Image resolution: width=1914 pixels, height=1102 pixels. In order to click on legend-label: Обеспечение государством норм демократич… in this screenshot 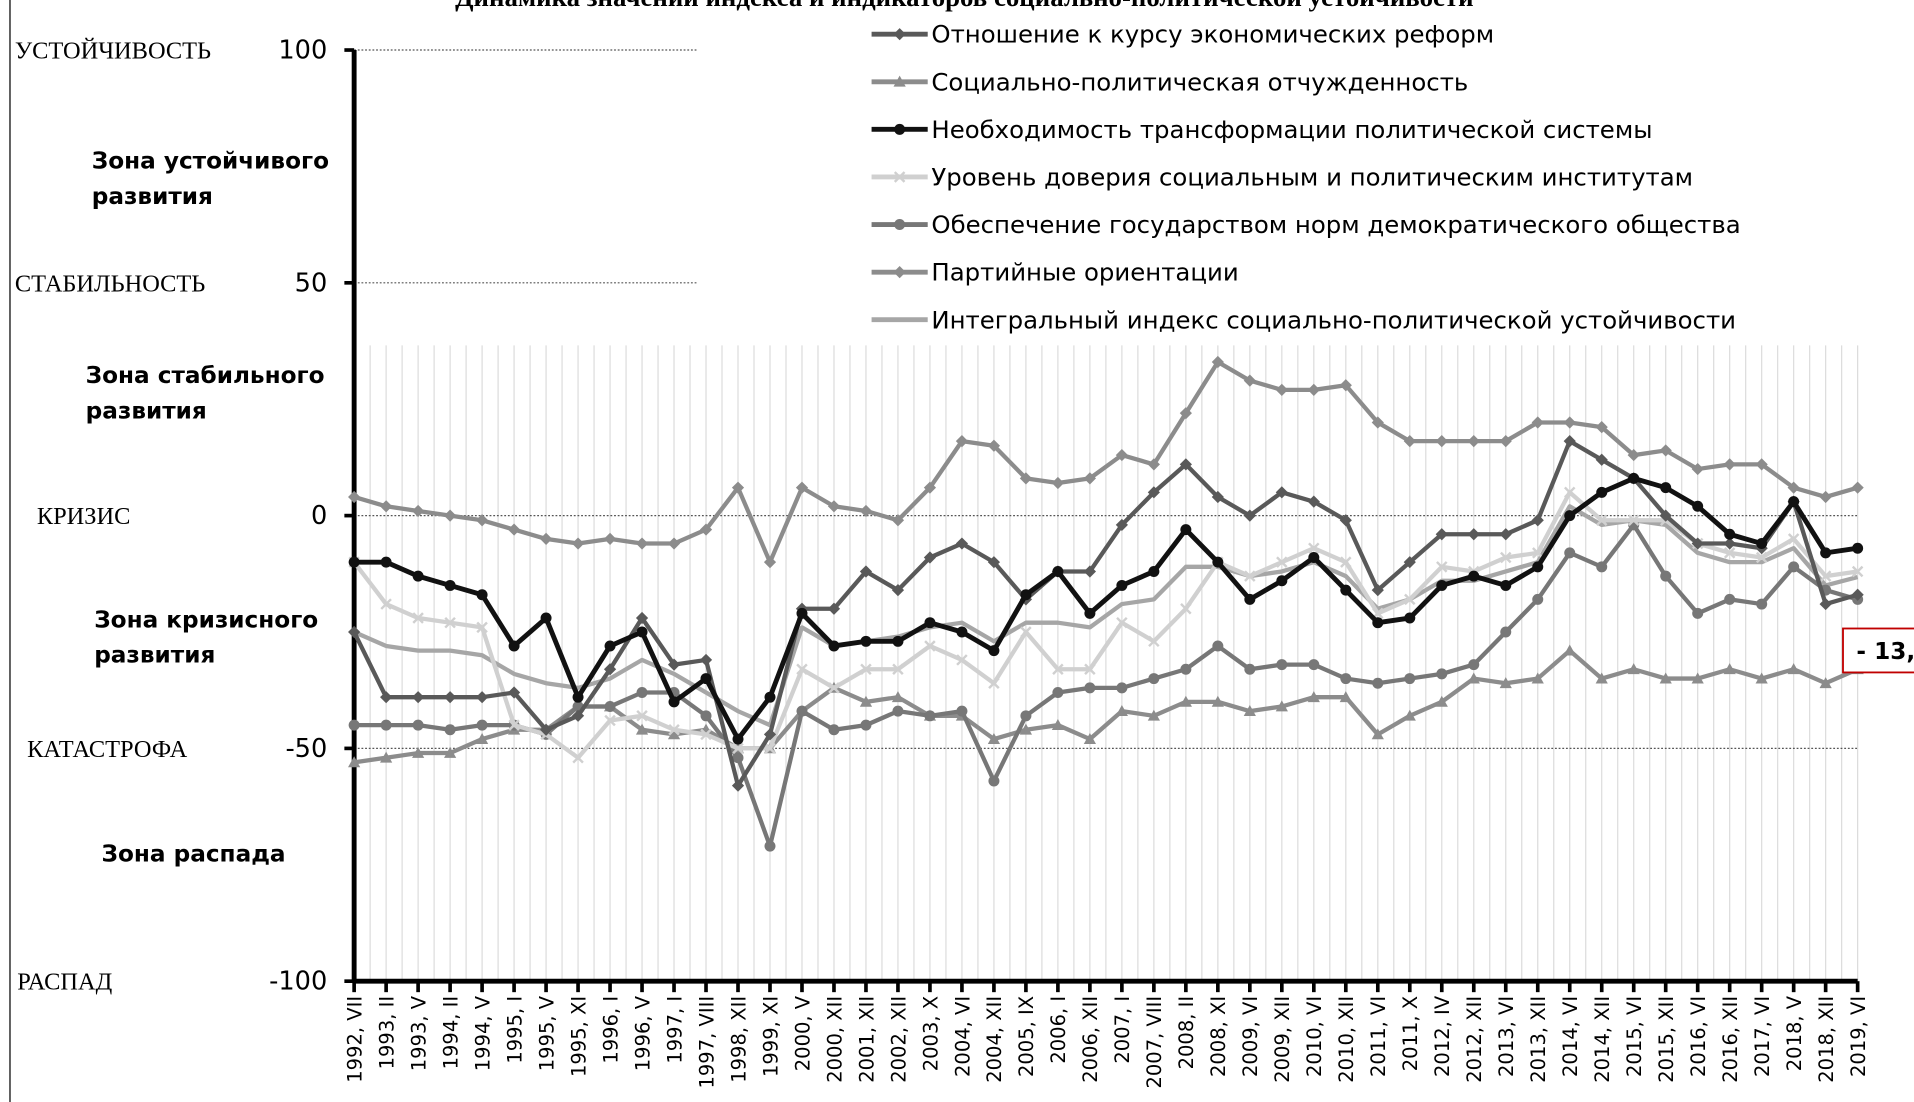, I will do `click(1335, 224)`.